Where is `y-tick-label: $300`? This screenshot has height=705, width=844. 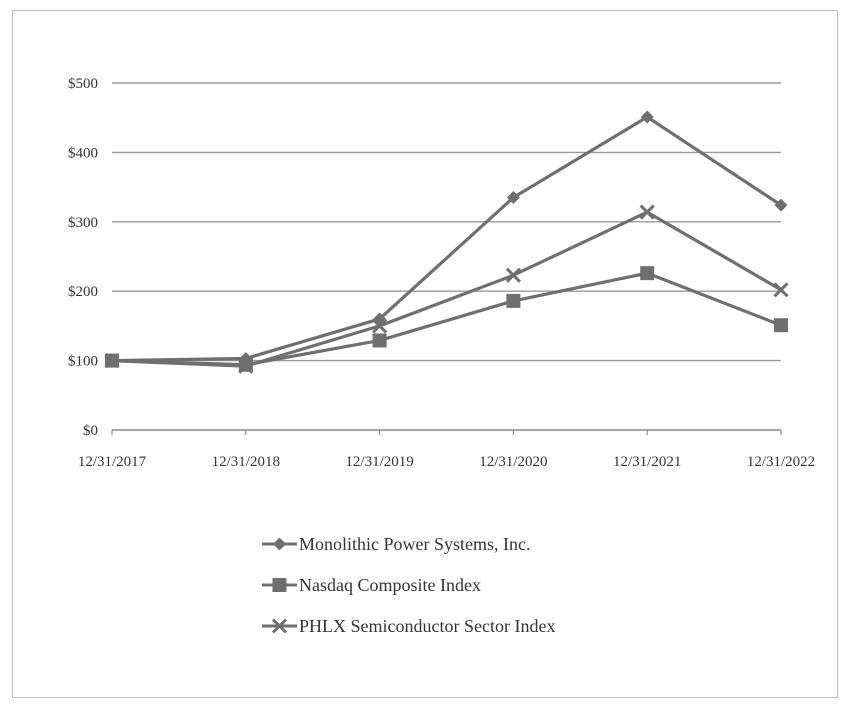 y-tick-label: $300 is located at coordinates (83, 223).